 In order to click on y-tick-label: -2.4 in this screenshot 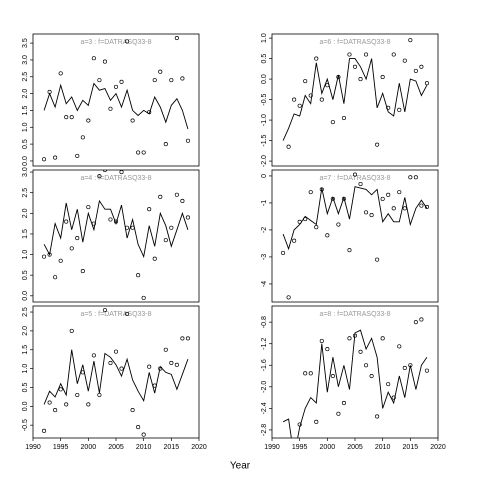, I will do `click(264, 408)`.